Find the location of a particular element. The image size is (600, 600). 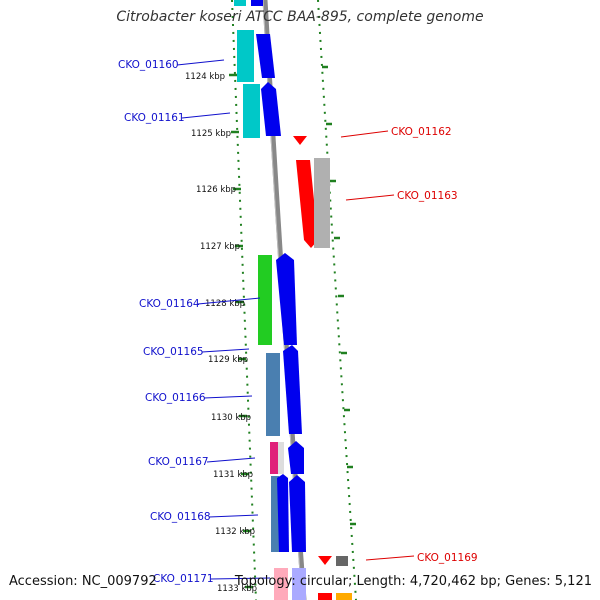

gene-label-left: CKO_01167 is located at coordinates (178, 462).